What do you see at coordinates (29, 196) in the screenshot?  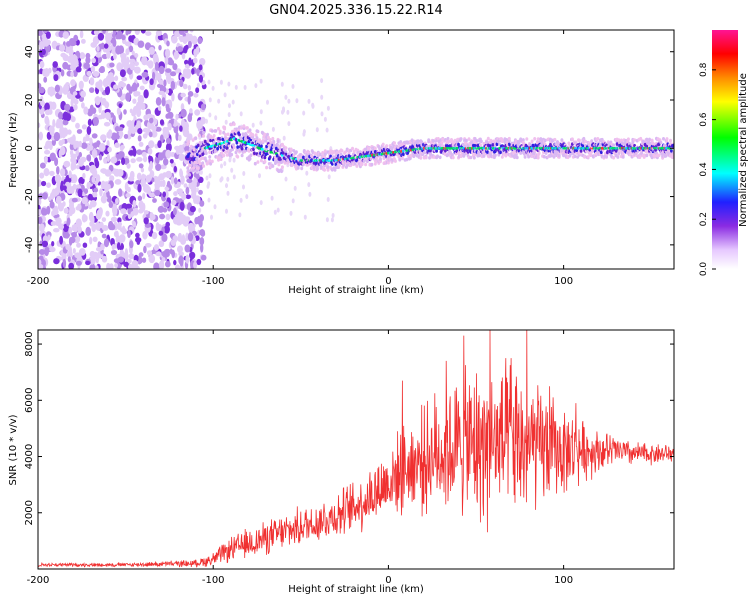 I see `y-tick-label: -20` at bounding box center [29, 196].